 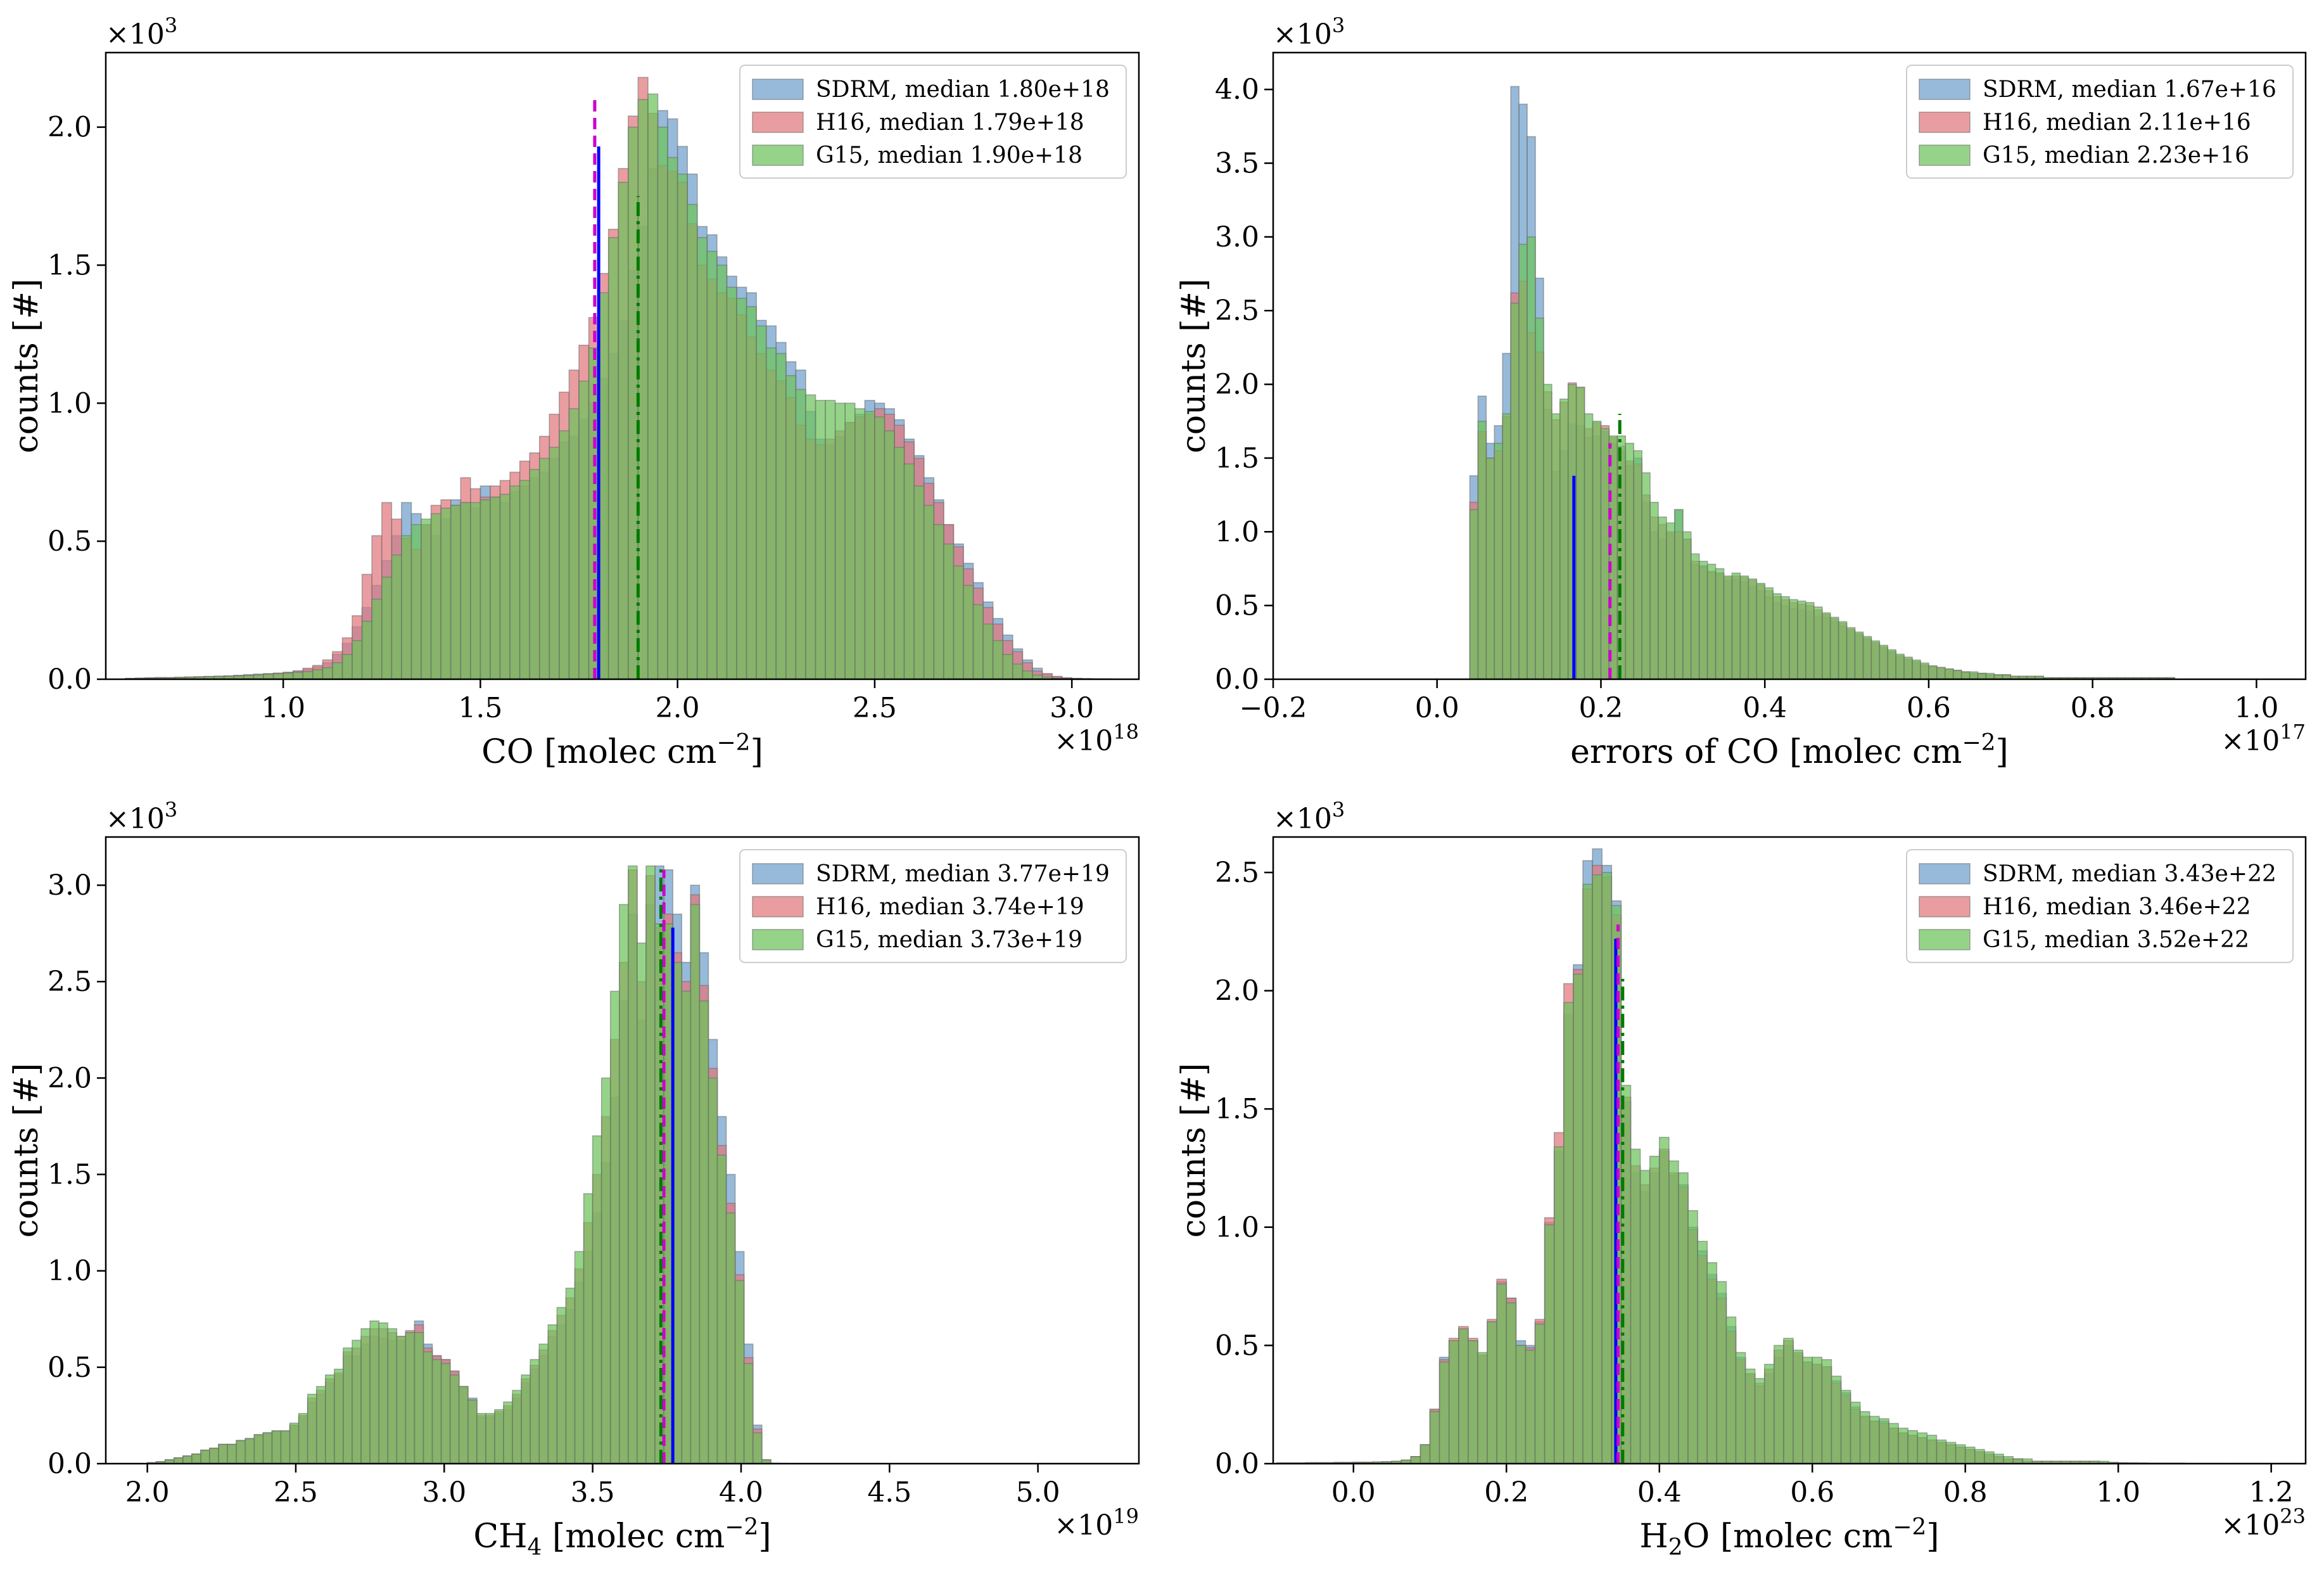 What do you see at coordinates (1194, 367) in the screenshot?
I see `y-axis-label: counts [#]` at bounding box center [1194, 367].